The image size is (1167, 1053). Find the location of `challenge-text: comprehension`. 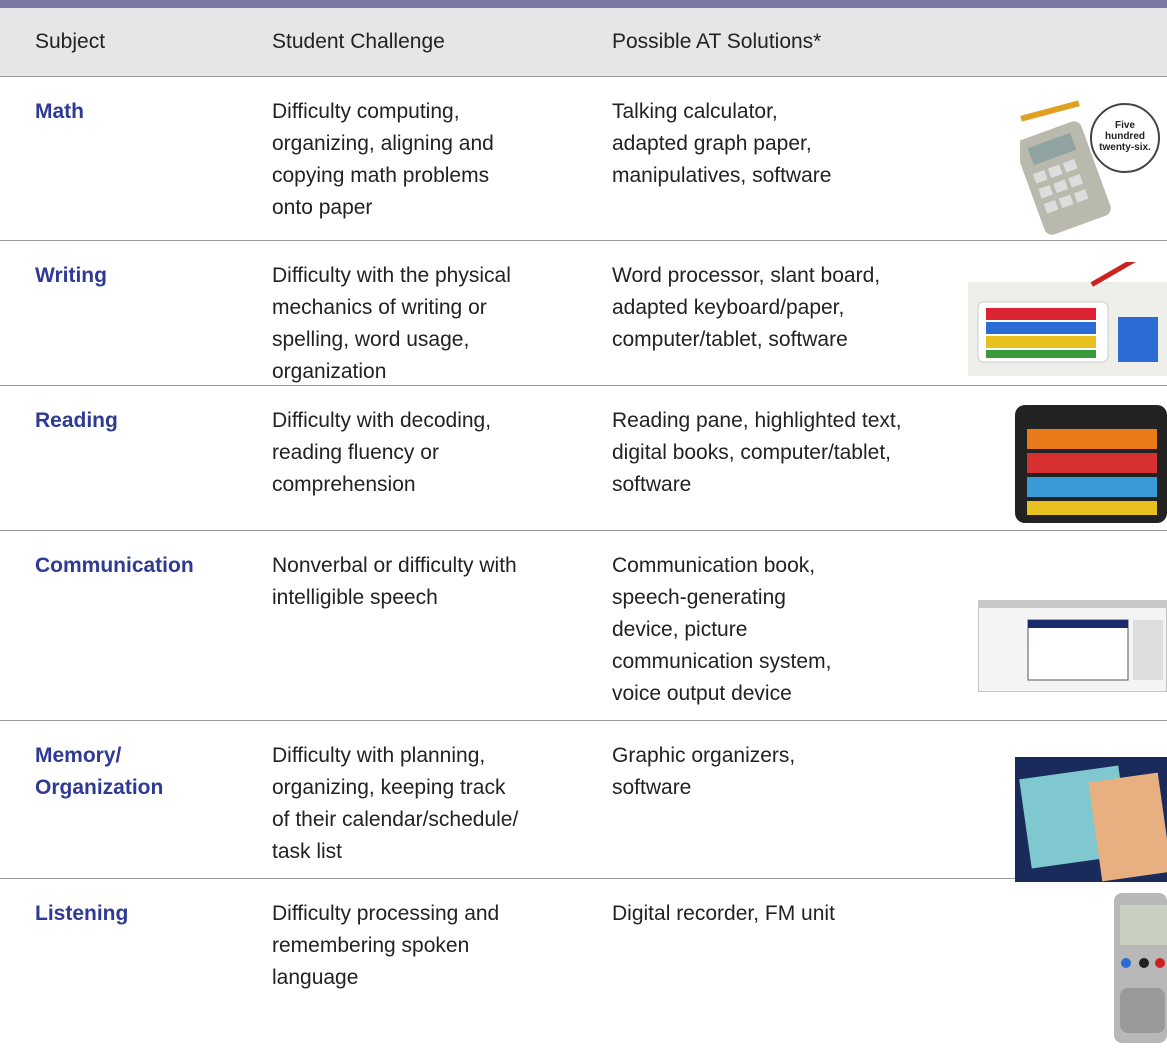

challenge-text: comprehension is located at coordinates (344, 484).